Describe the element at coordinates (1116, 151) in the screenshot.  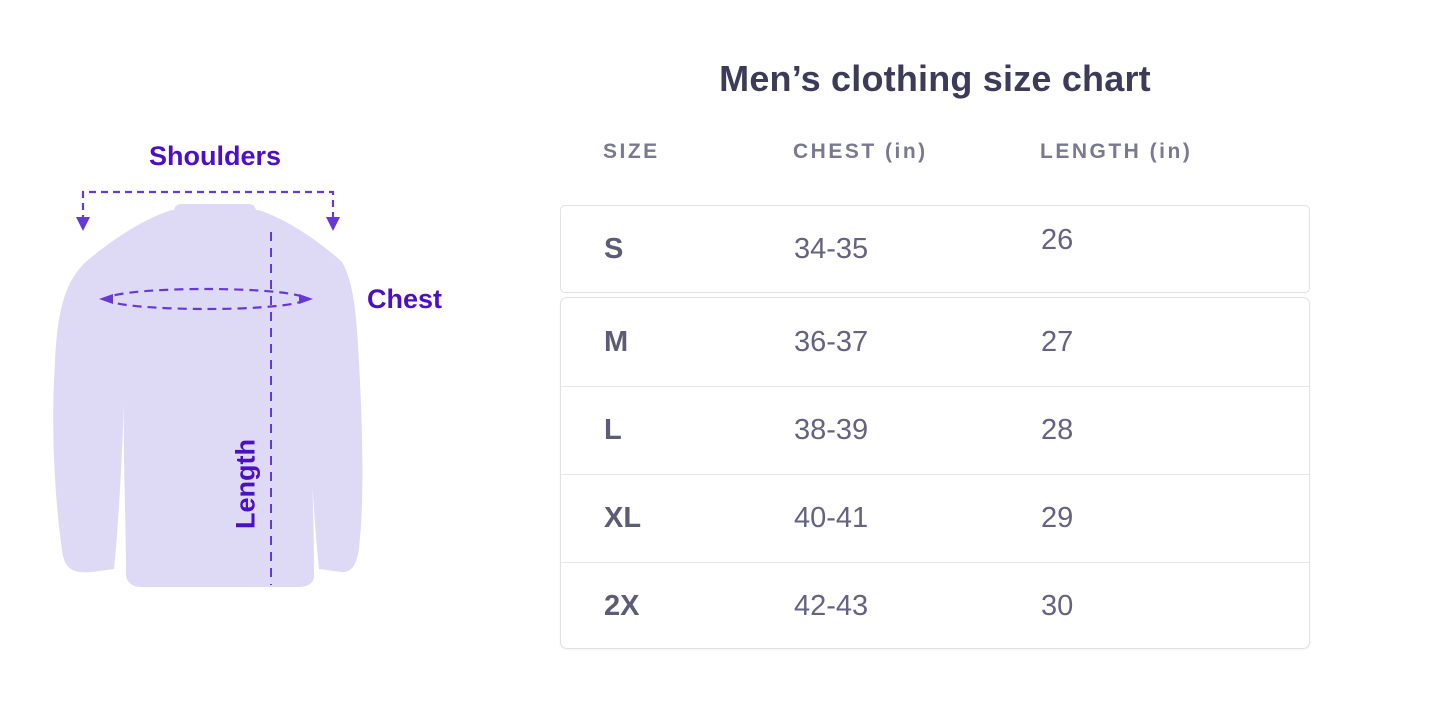
I see `column-header-length: LENGTH (in)` at that location.